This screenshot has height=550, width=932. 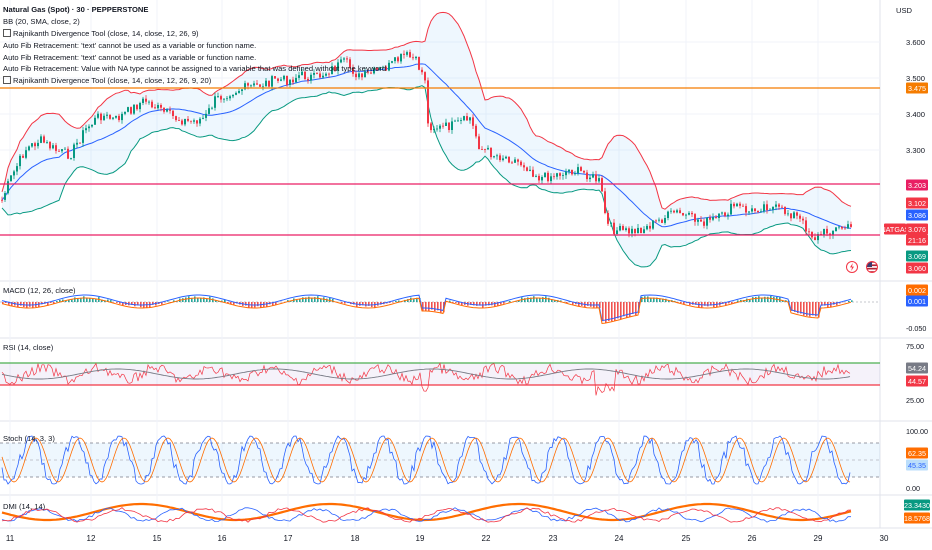 I want to click on square-icon, so click(x=7, y=80).